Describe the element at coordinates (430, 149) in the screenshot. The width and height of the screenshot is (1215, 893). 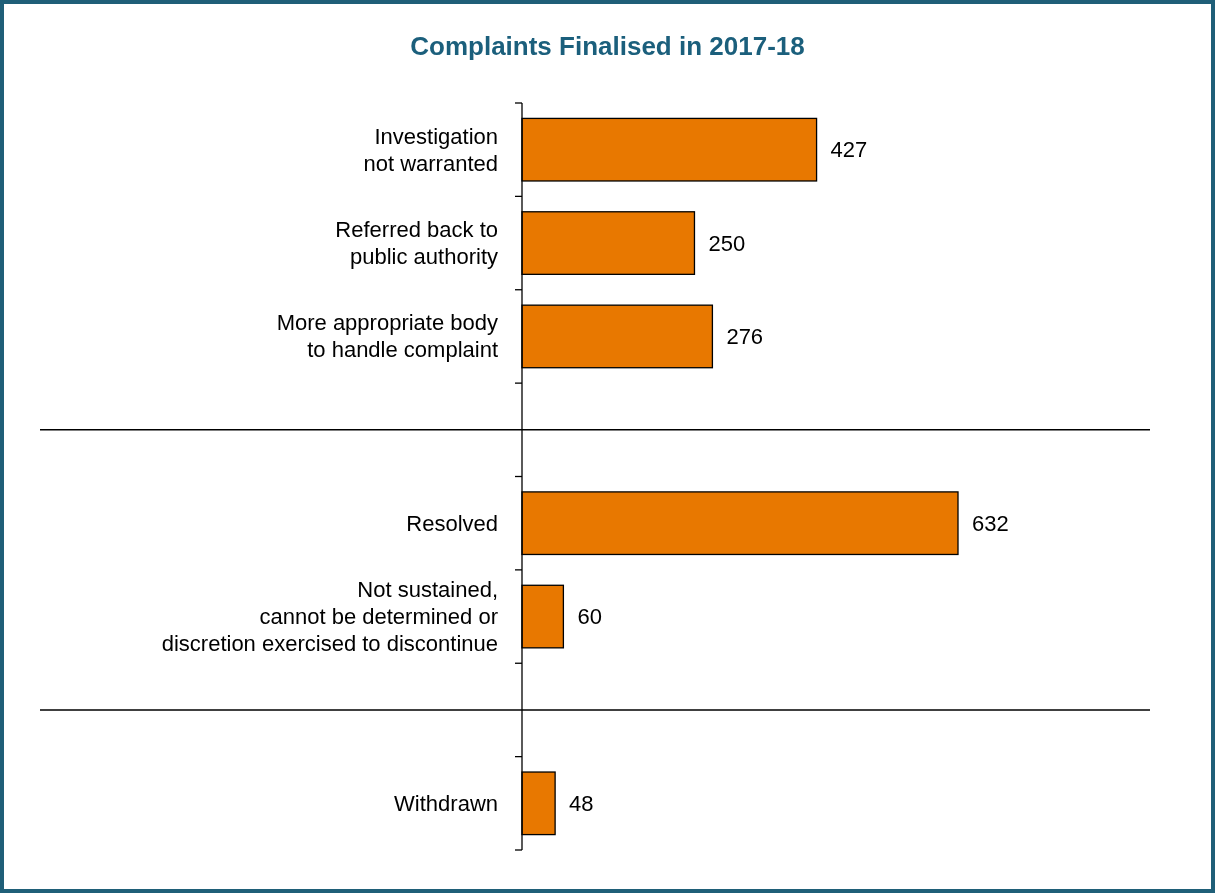
I see `y-tick-label: Investigation not warranted` at that location.